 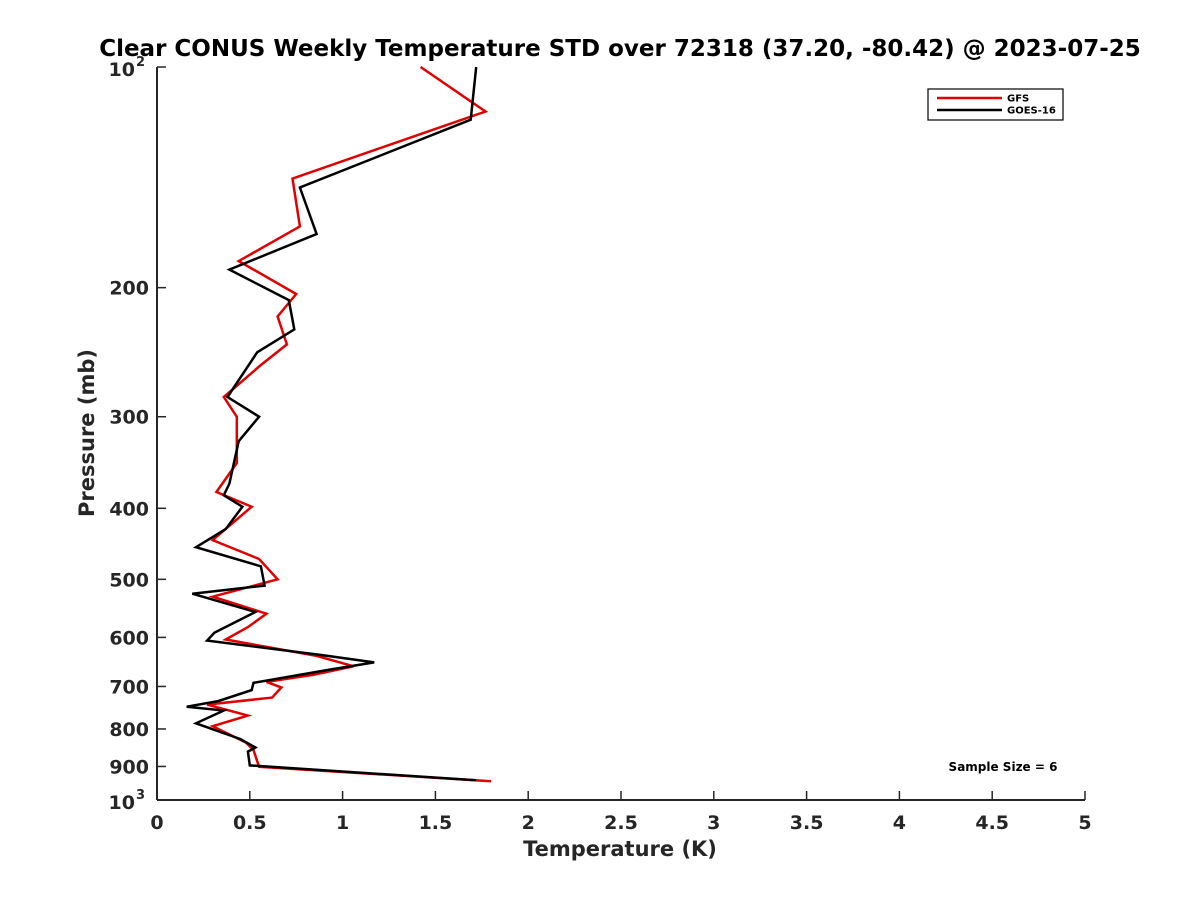 I want to click on x-tick-label: 2.5, so click(x=621, y=823).